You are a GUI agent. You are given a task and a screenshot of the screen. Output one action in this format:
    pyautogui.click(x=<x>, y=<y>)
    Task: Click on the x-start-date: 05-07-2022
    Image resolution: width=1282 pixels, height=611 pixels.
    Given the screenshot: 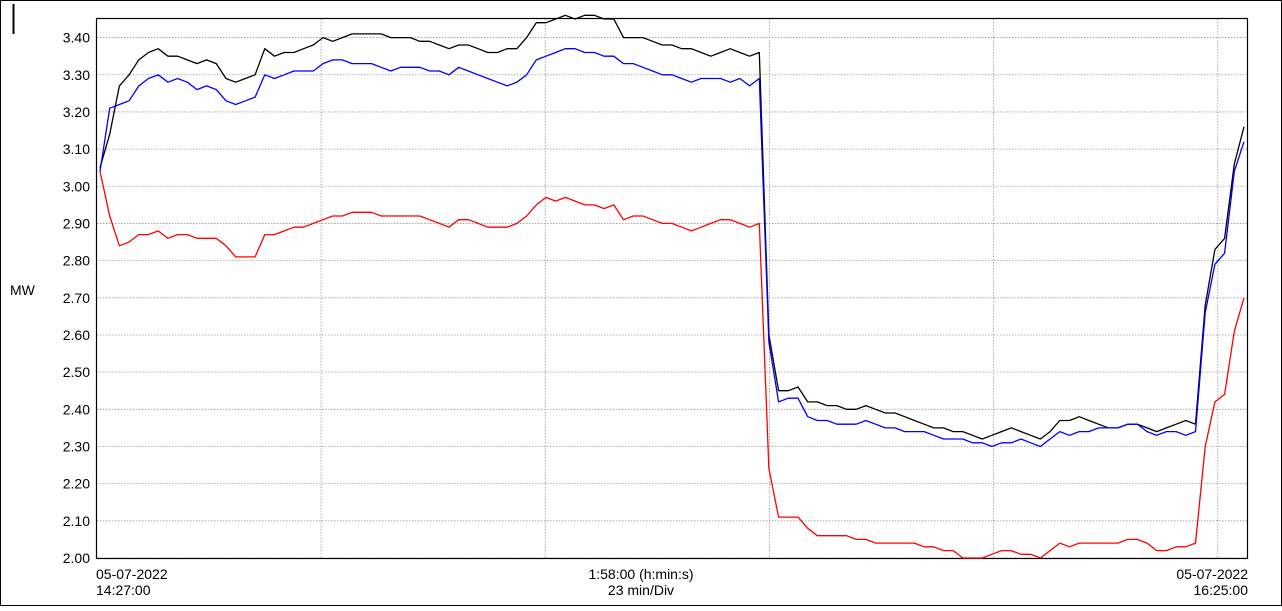 What is the action you would take?
    pyautogui.click(x=132, y=574)
    